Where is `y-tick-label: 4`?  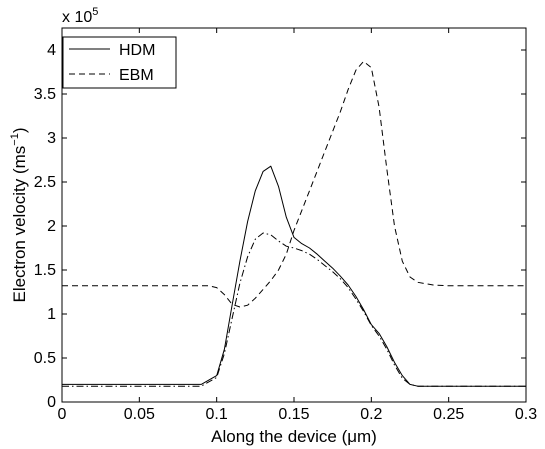 y-tick-label: 4 is located at coordinates (51, 50).